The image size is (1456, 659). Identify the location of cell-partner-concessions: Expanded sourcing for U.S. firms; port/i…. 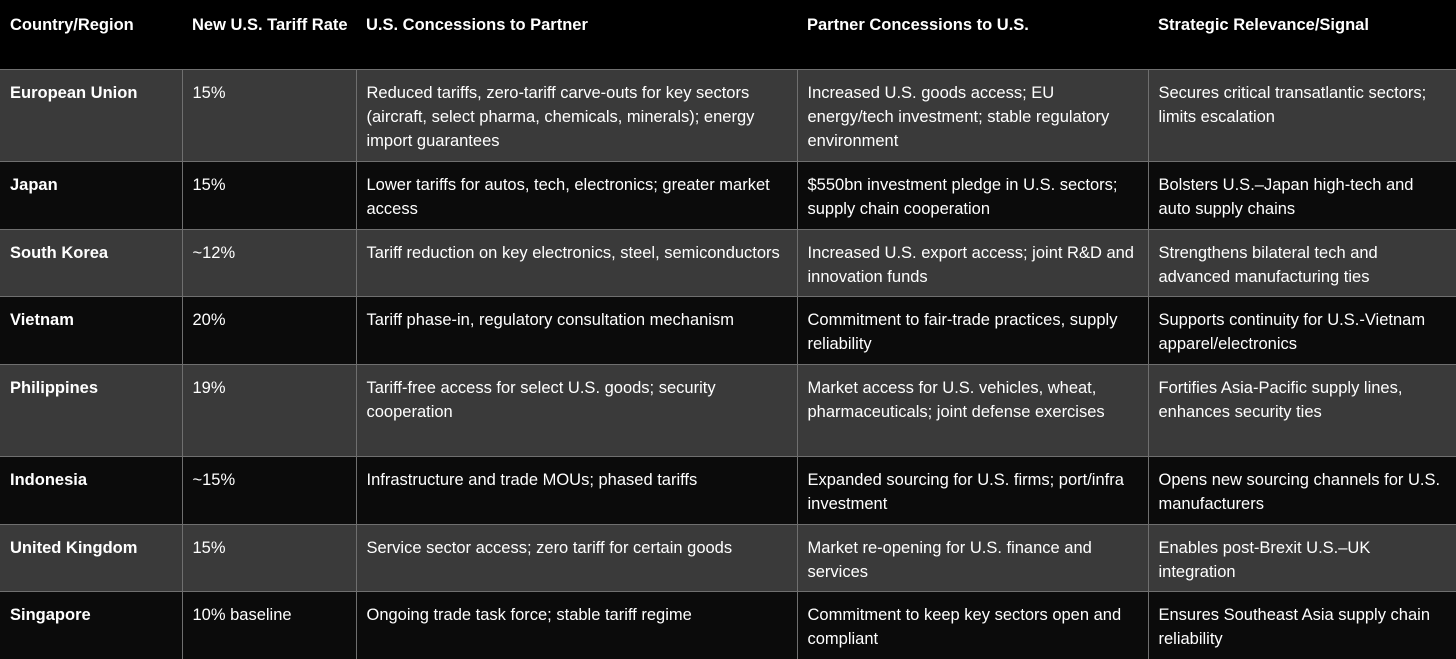
(973, 490).